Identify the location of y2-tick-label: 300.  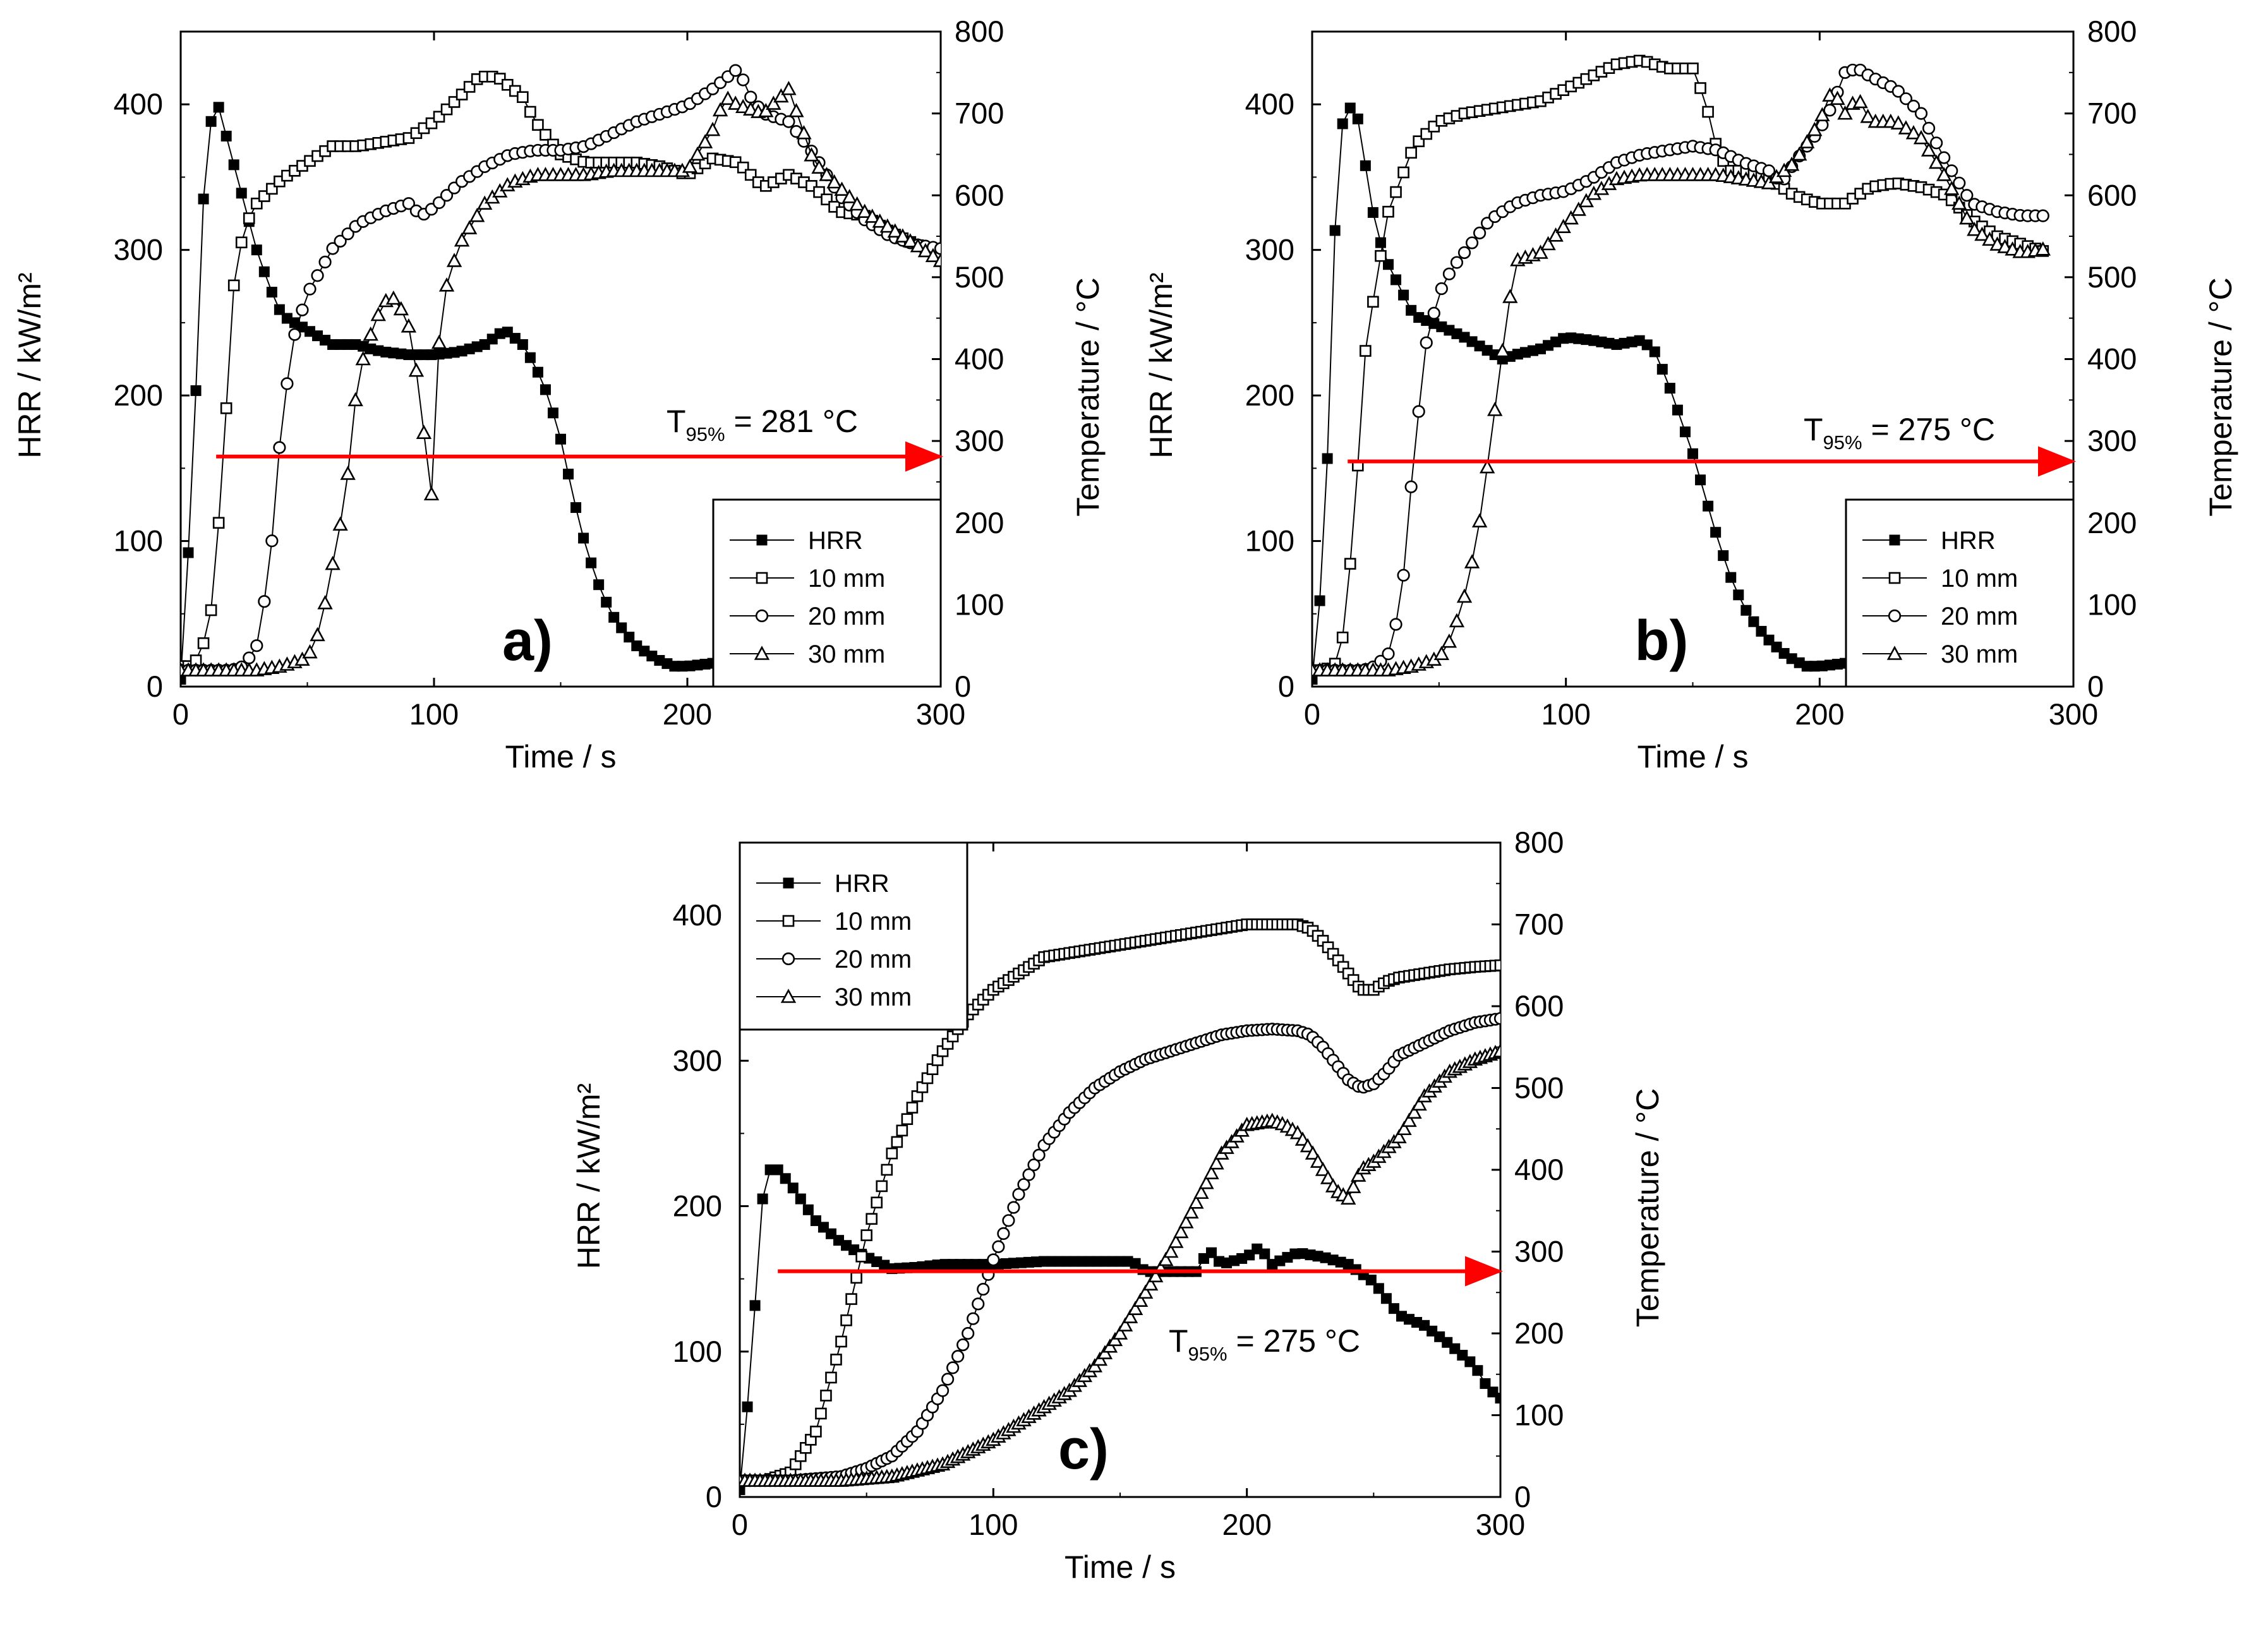
(980, 440).